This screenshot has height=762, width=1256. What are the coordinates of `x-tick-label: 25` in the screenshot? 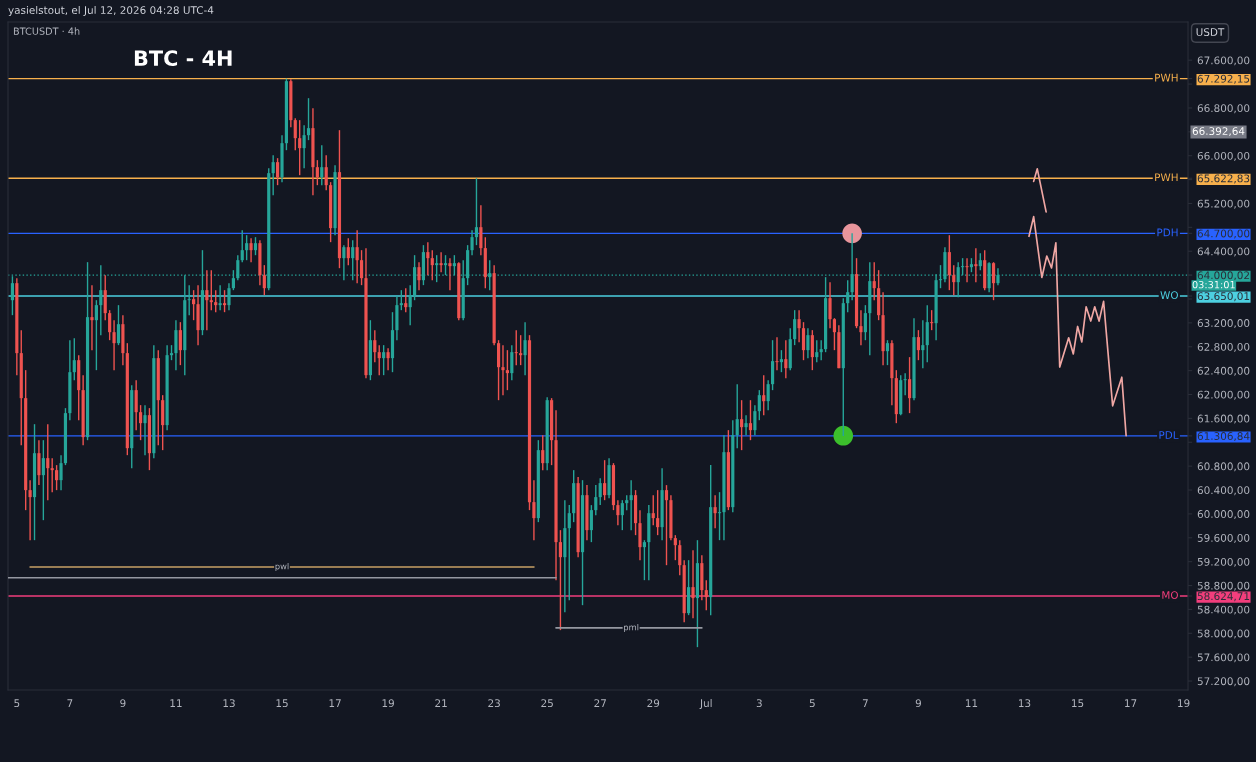 It's located at (547, 703).